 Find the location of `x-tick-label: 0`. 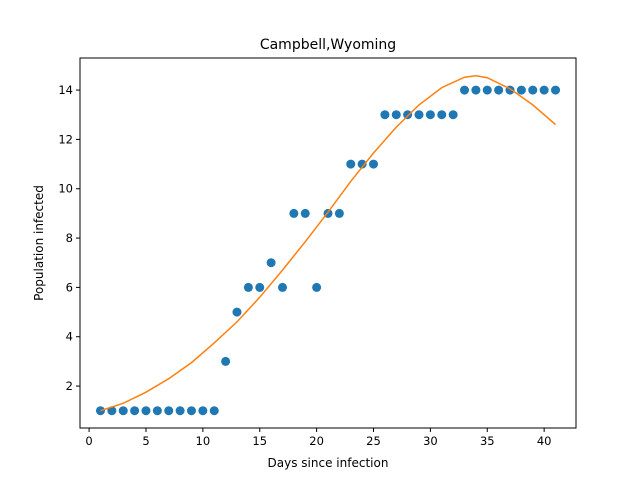

x-tick-label: 0 is located at coordinates (88, 441).